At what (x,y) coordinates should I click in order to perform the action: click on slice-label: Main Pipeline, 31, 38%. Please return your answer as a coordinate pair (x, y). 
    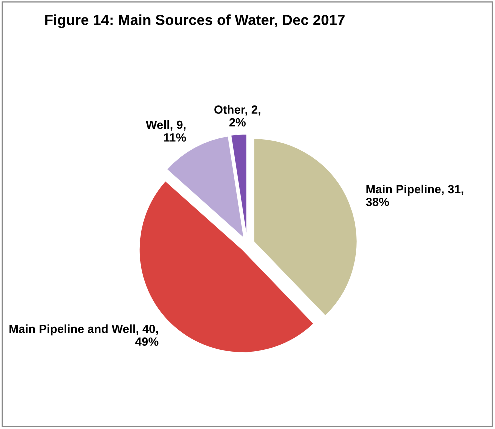
    Looking at the image, I should click on (415, 195).